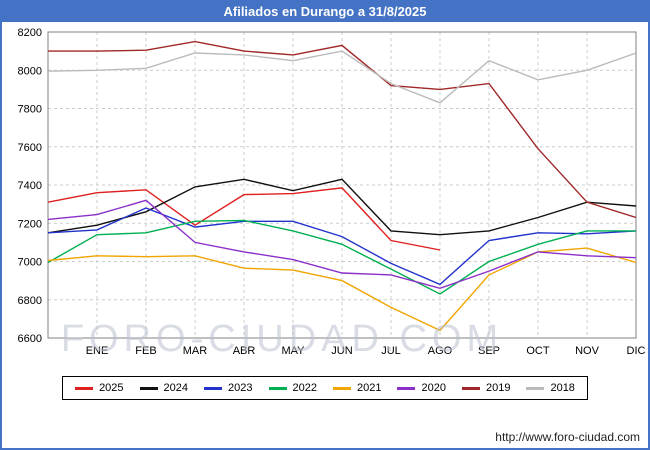 The width and height of the screenshot is (650, 450). Describe the element at coordinates (195, 351) in the screenshot. I see `x-axis-tick-label: MAR` at that location.